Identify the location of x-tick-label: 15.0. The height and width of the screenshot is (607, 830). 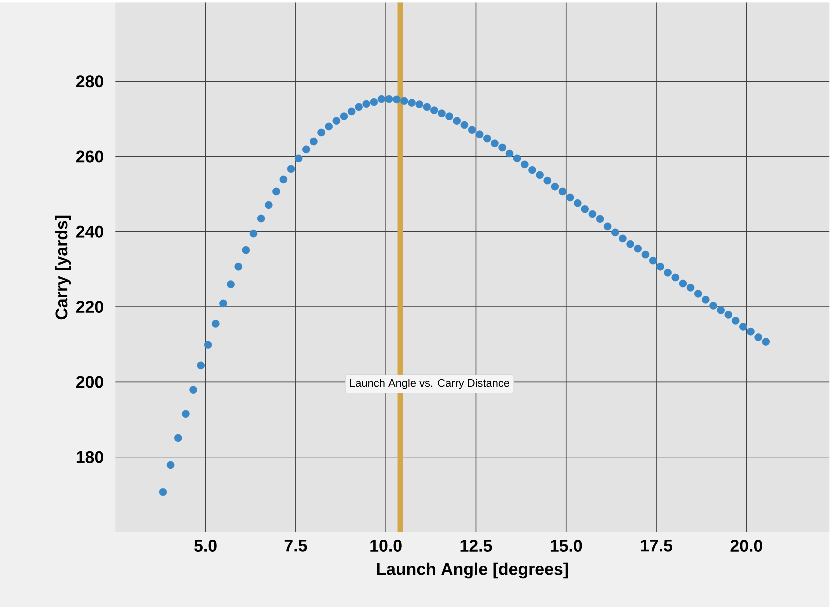
(566, 546).